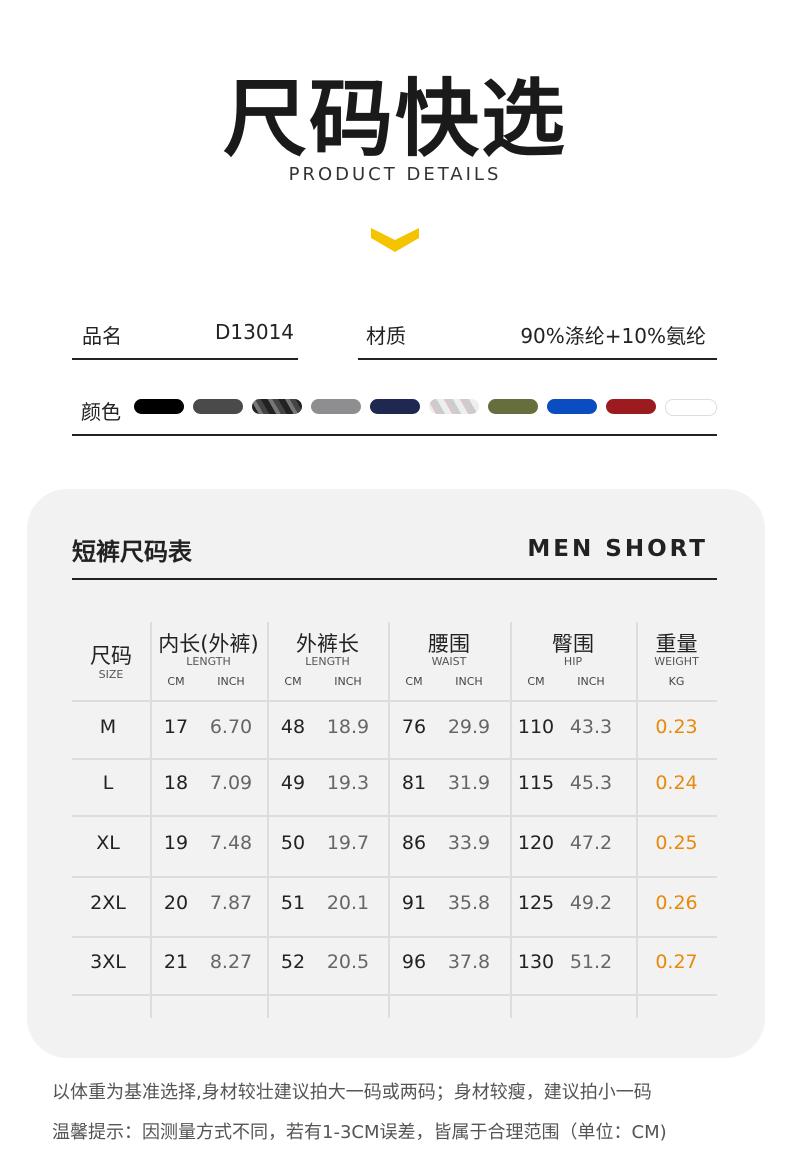 The image size is (790, 1169). I want to click on header-2: 外裤长, so click(327, 644).